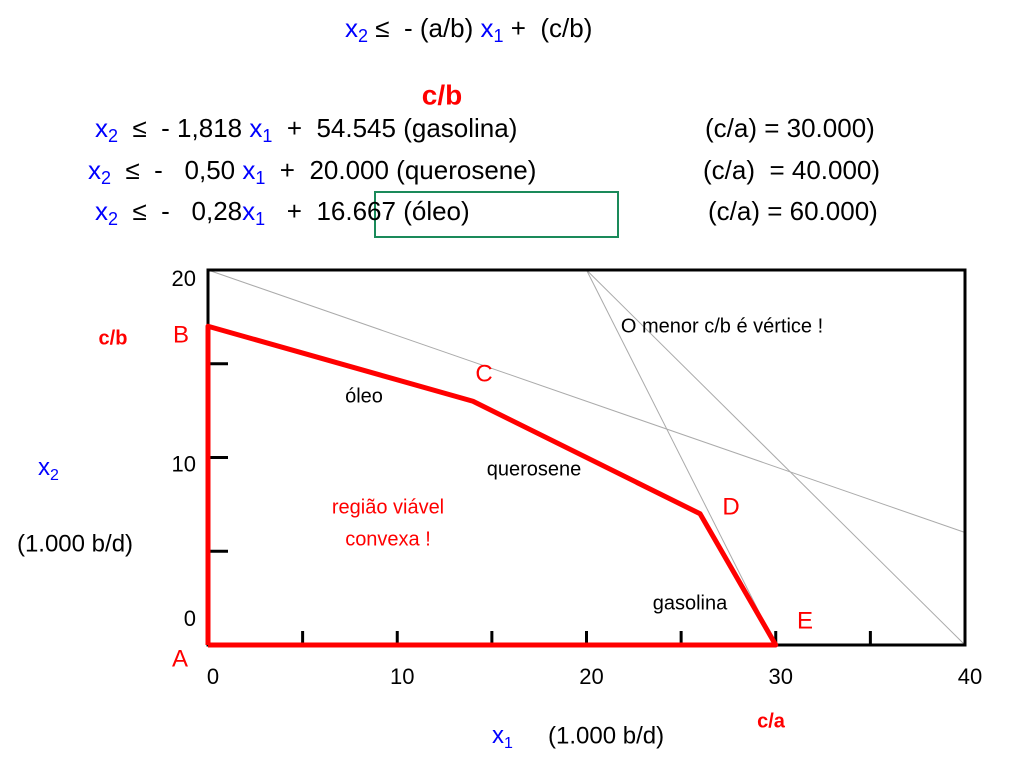 The width and height of the screenshot is (1024, 773). I want to click on axis-subscript: 1, so click(508, 743).